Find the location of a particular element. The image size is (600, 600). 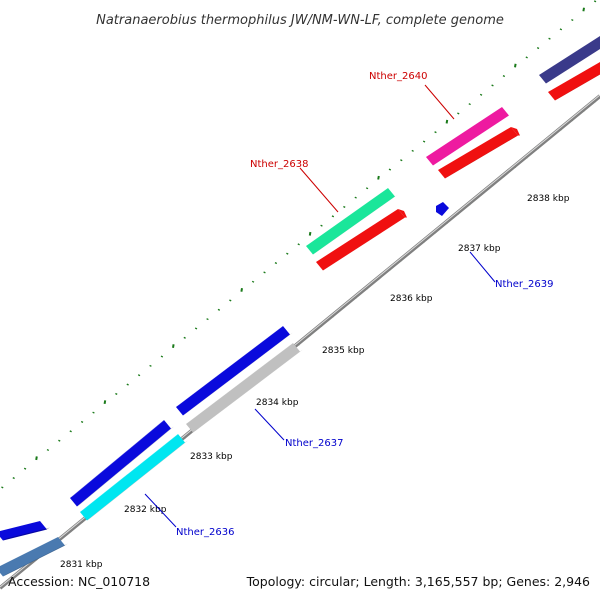

cds-bar-nther-2640-arrowhead is located at coordinates (515, 131).